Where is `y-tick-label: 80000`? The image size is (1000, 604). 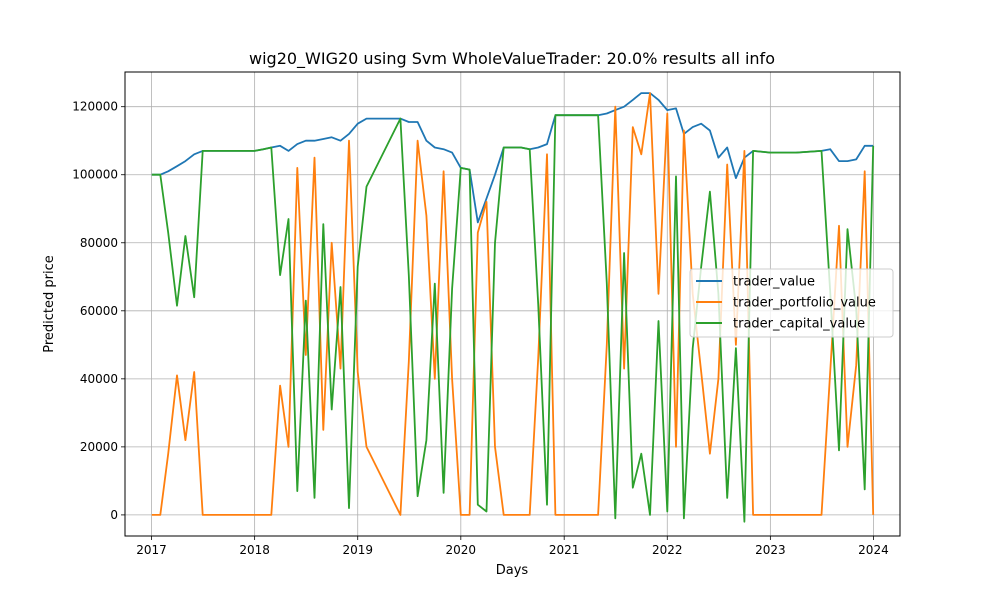
y-tick-label: 80000 is located at coordinates (99, 243).